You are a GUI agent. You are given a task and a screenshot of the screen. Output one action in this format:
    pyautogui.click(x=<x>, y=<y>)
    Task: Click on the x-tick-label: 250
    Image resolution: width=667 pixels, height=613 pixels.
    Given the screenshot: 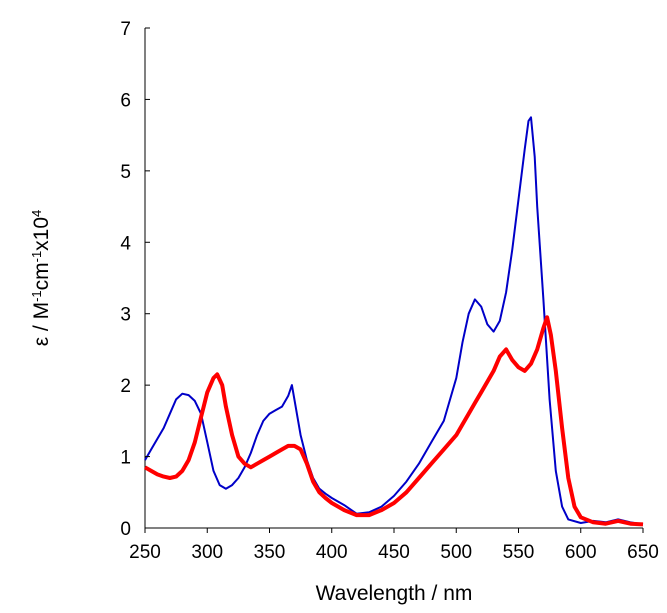 What is the action you would take?
    pyautogui.click(x=145, y=552)
    